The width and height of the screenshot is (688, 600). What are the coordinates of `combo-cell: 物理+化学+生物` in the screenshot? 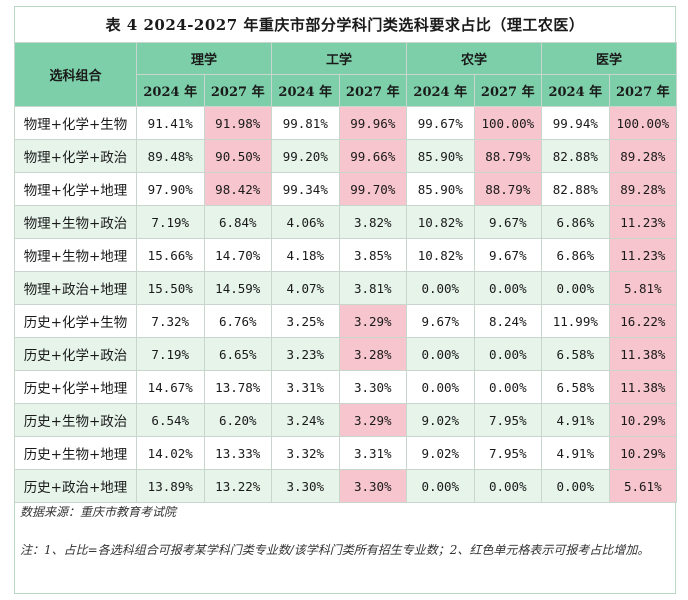 It's located at (75, 123).